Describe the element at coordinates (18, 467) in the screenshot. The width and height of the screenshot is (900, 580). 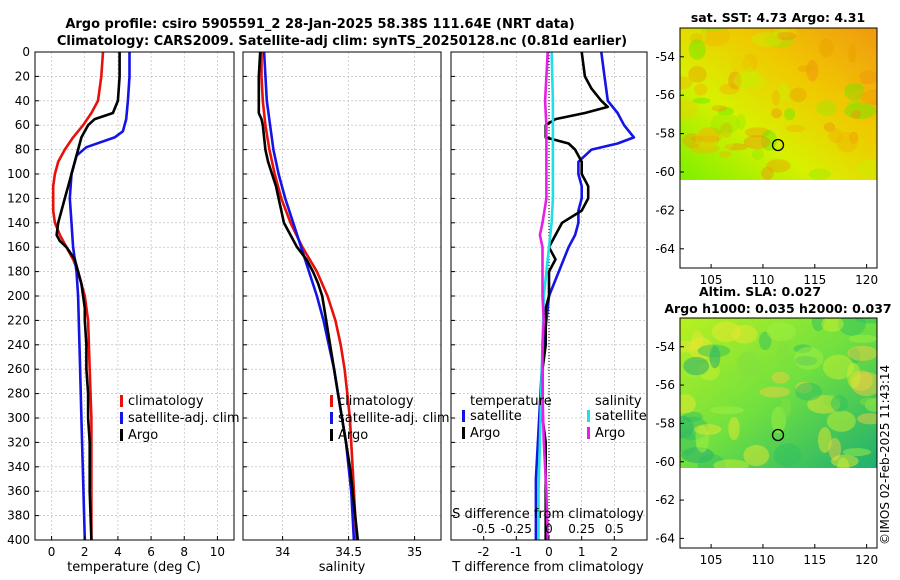
I see `y-tick-label: 340` at that location.